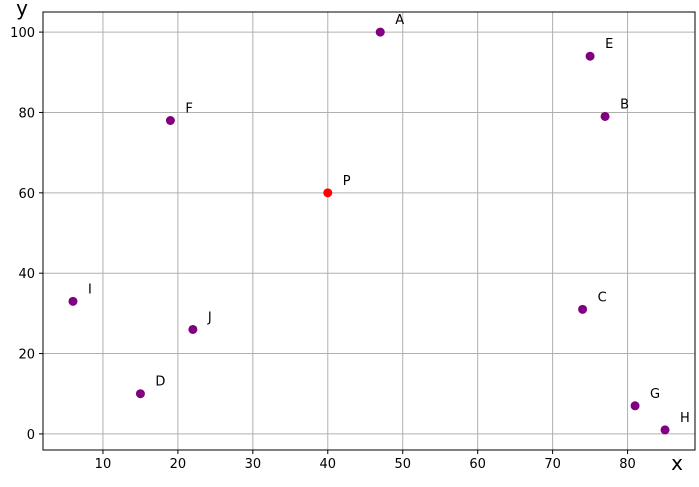 This screenshot has width=699, height=487. What do you see at coordinates (188, 108) in the screenshot?
I see `point-label-f: F` at bounding box center [188, 108].